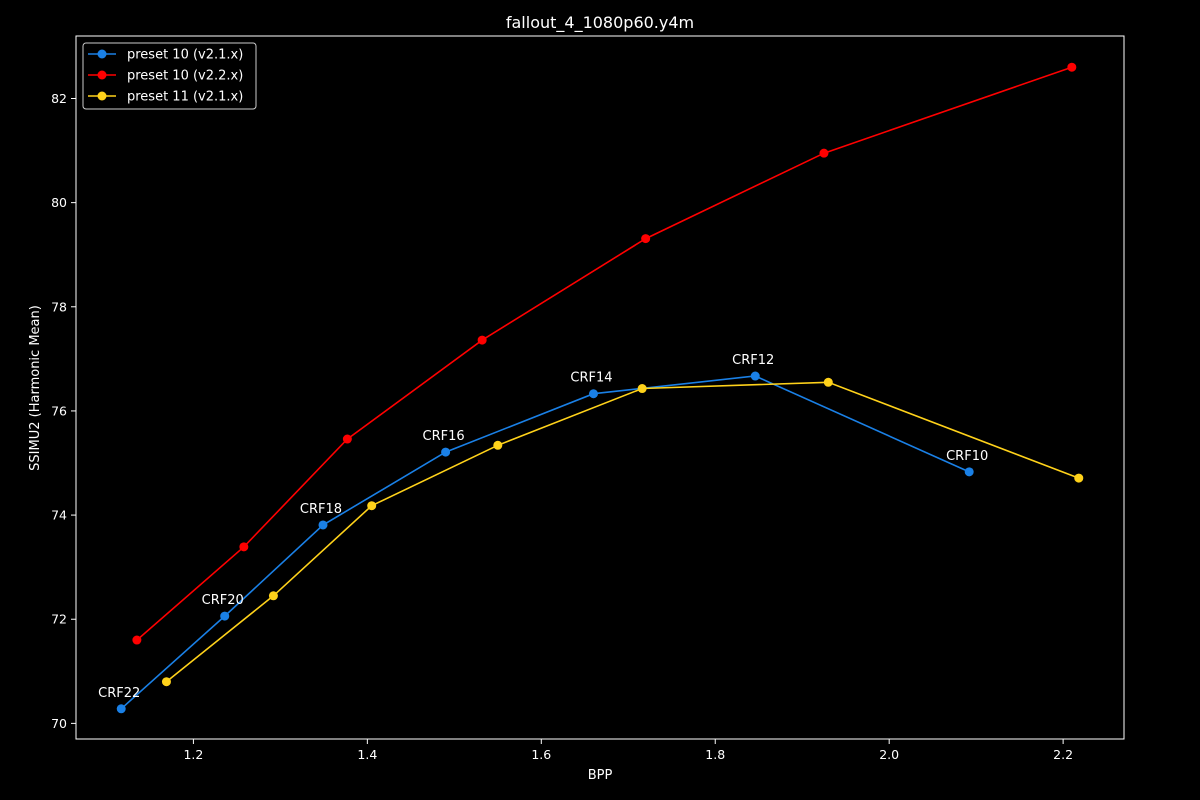 This screenshot has height=800, width=1200. I want to click on annotation-label: CRF22, so click(119, 693).